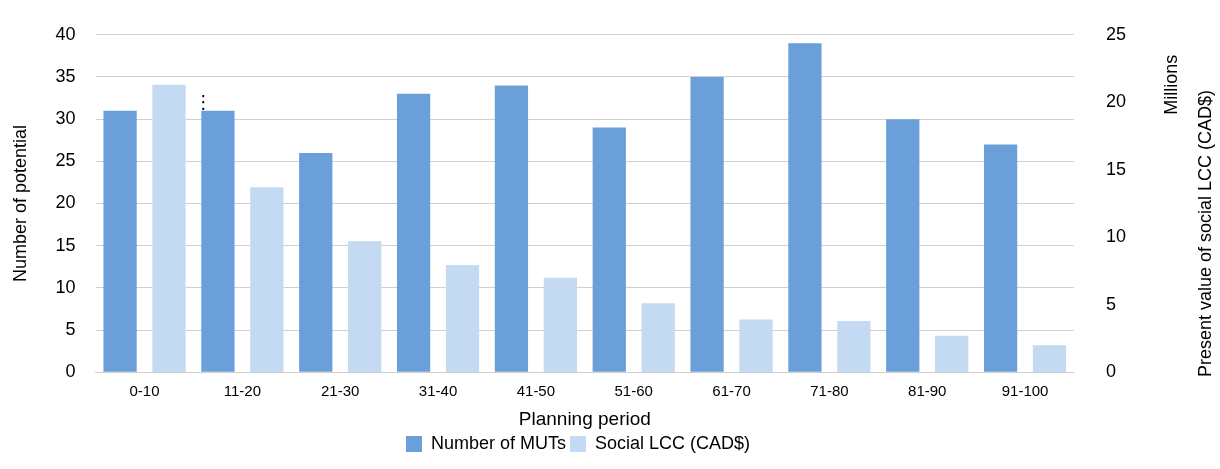 The image size is (1220, 469). Describe the element at coordinates (1110, 371) in the screenshot. I see `y2-tick-label: 0` at that location.